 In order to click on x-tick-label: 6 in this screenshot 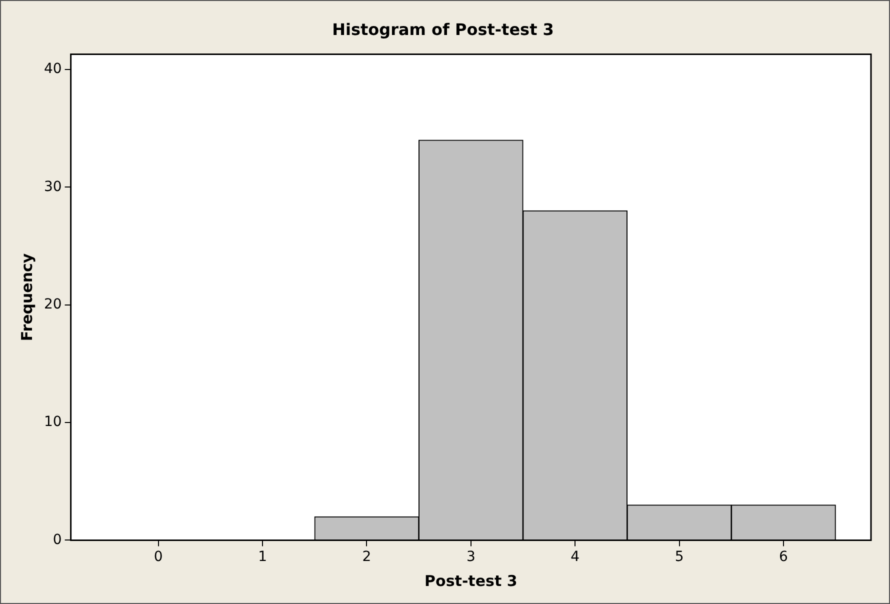, I will do `click(783, 557)`.